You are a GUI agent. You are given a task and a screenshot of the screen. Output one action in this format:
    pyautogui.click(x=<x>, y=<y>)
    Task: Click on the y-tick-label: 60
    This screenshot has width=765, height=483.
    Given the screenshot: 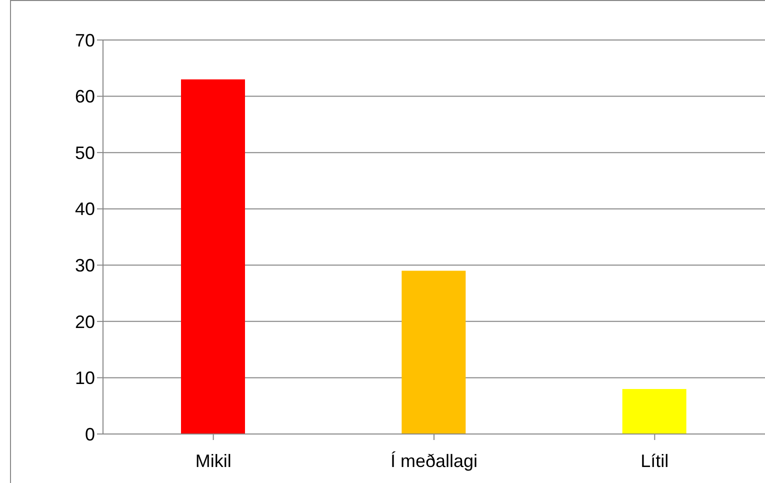 What is the action you would take?
    pyautogui.click(x=84, y=96)
    